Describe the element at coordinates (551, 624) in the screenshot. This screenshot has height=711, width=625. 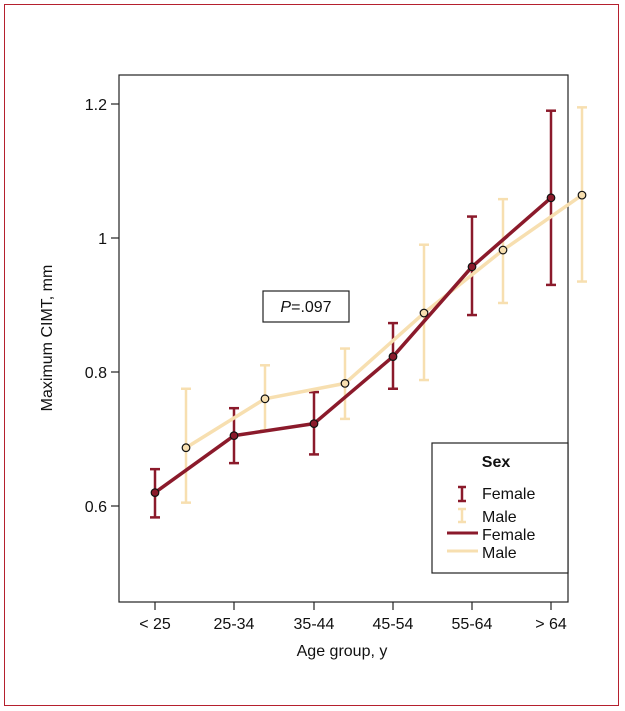
I see `x-tick-label: > 64` at that location.